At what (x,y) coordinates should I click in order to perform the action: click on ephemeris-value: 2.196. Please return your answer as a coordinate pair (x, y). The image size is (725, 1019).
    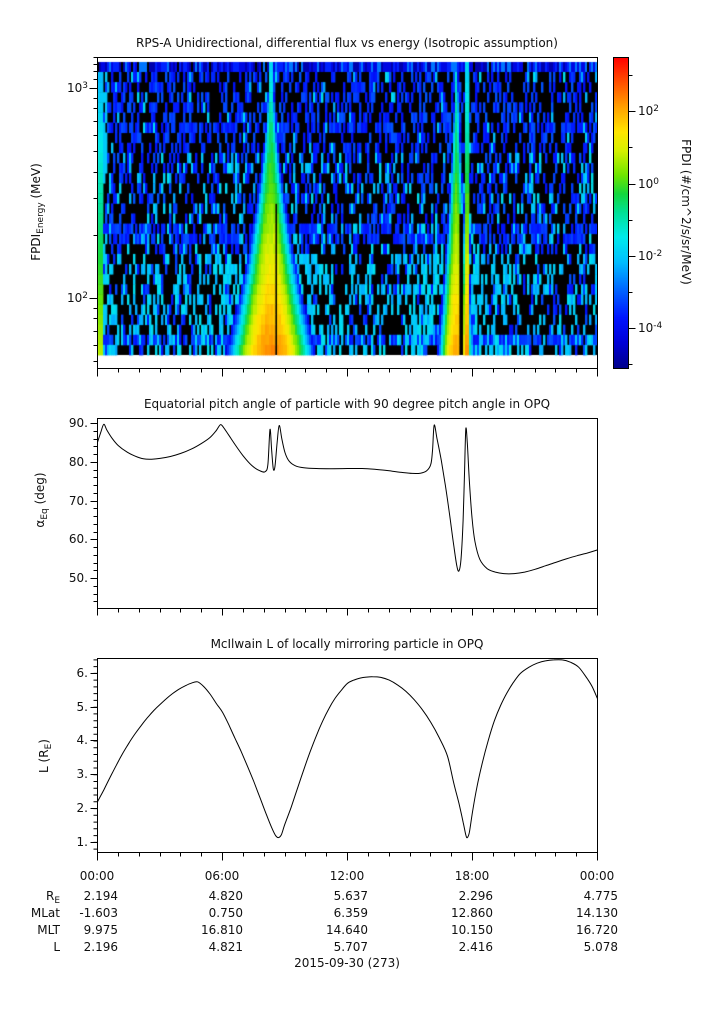
    Looking at the image, I should click on (100, 947).